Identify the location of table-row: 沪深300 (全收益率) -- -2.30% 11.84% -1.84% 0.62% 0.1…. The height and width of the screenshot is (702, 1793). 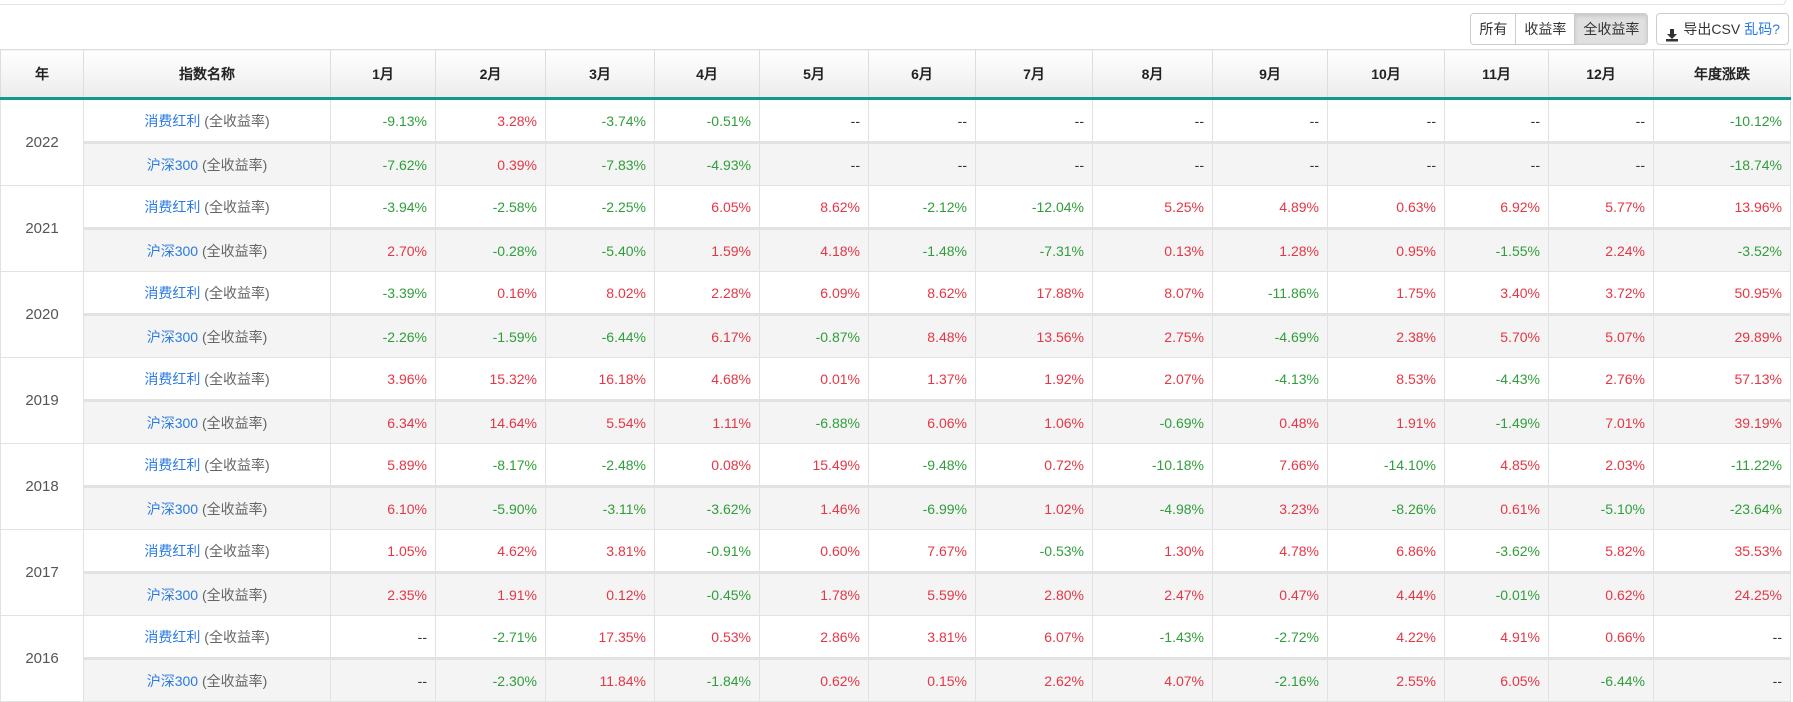
(896, 679).